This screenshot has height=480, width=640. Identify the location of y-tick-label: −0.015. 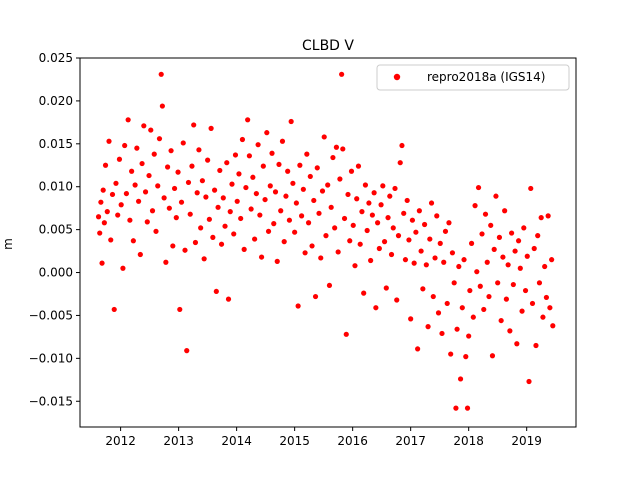
(51, 401).